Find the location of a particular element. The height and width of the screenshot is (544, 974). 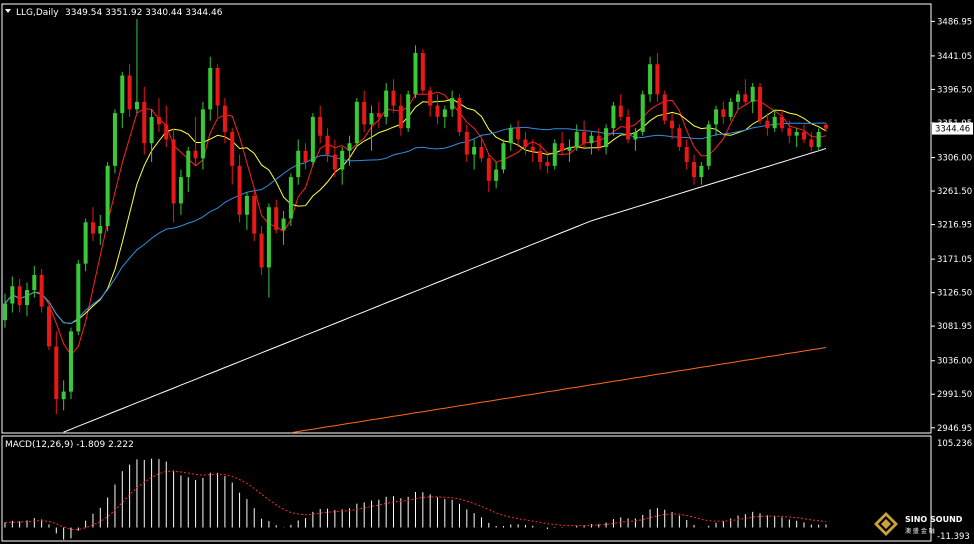

dropdown-triangle-icon is located at coordinates (8, 11).